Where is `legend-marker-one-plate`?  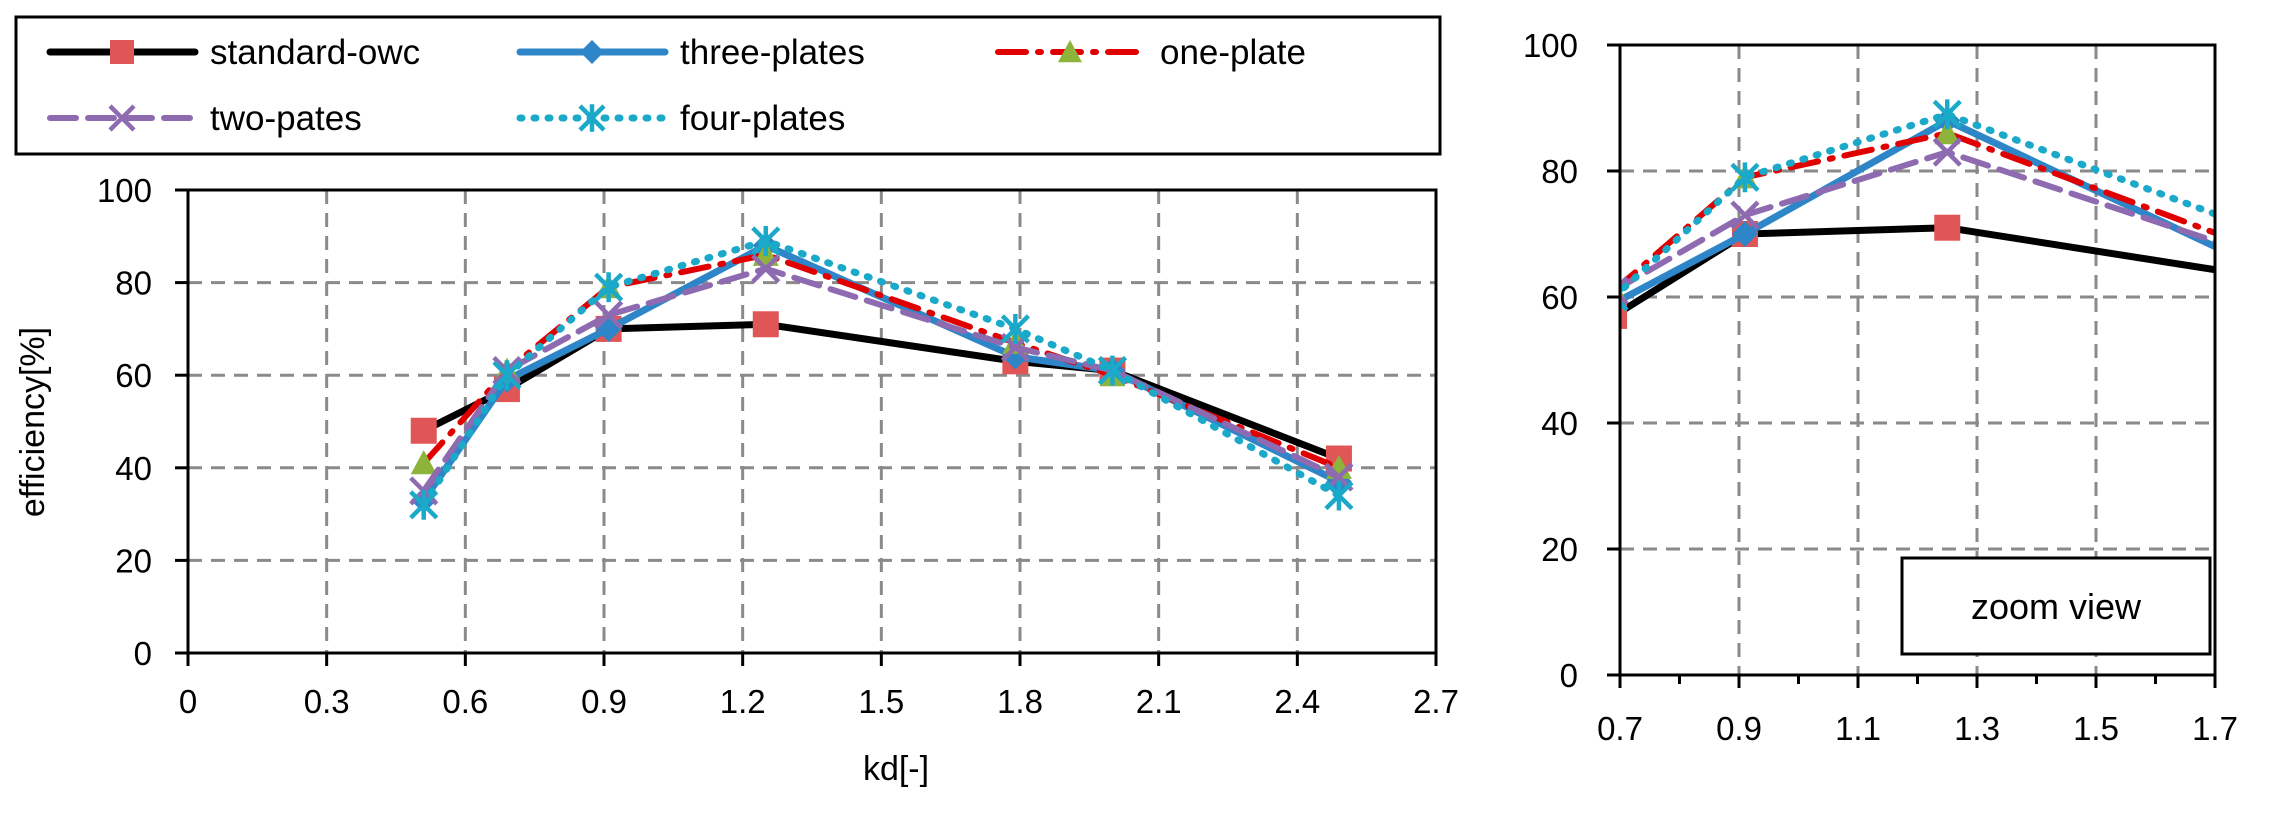
legend-marker-one-plate is located at coordinates (1070, 51).